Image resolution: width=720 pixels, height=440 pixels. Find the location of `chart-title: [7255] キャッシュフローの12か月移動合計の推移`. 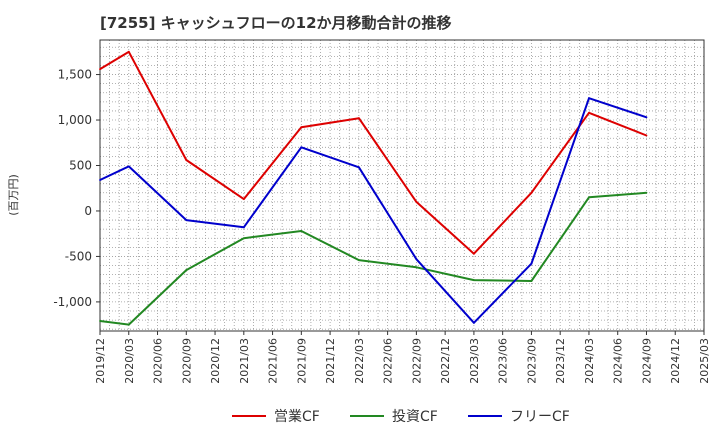

chart-title: [7255] キャッシュフローの12か月移動合計の推移 is located at coordinates (276, 23).